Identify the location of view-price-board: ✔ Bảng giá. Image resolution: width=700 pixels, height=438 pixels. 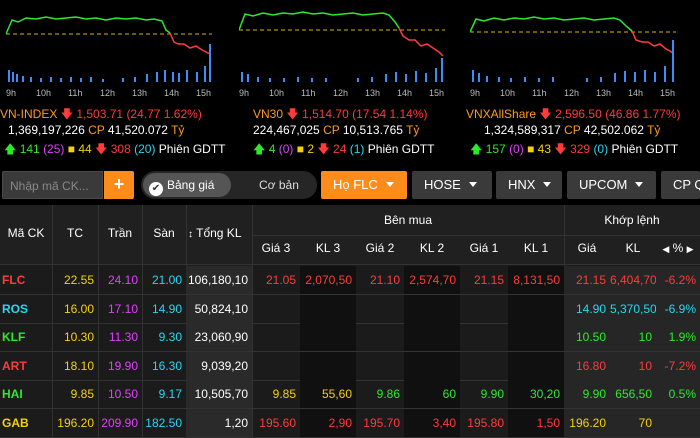
(187, 185).